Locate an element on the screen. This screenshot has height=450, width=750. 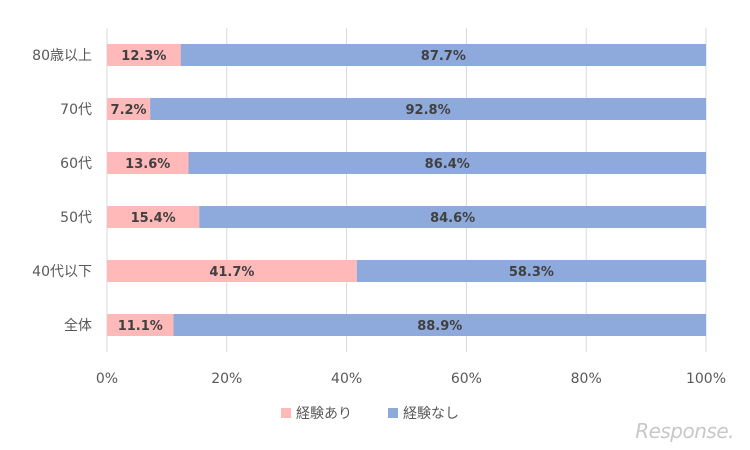
data-label: 88.9% is located at coordinates (439, 326).